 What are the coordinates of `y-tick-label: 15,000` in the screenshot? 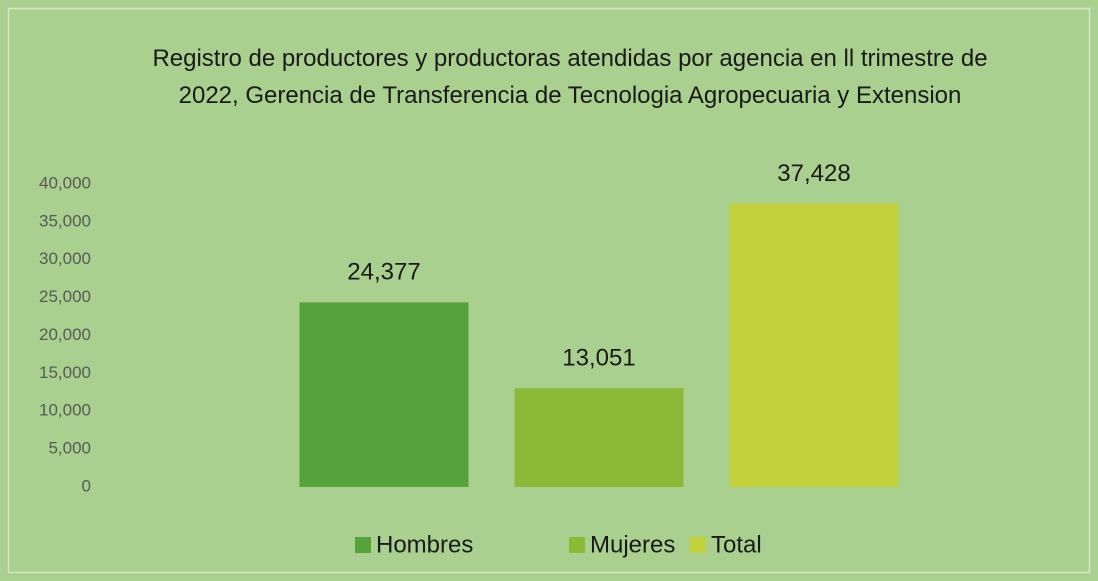 It's located at (65, 372).